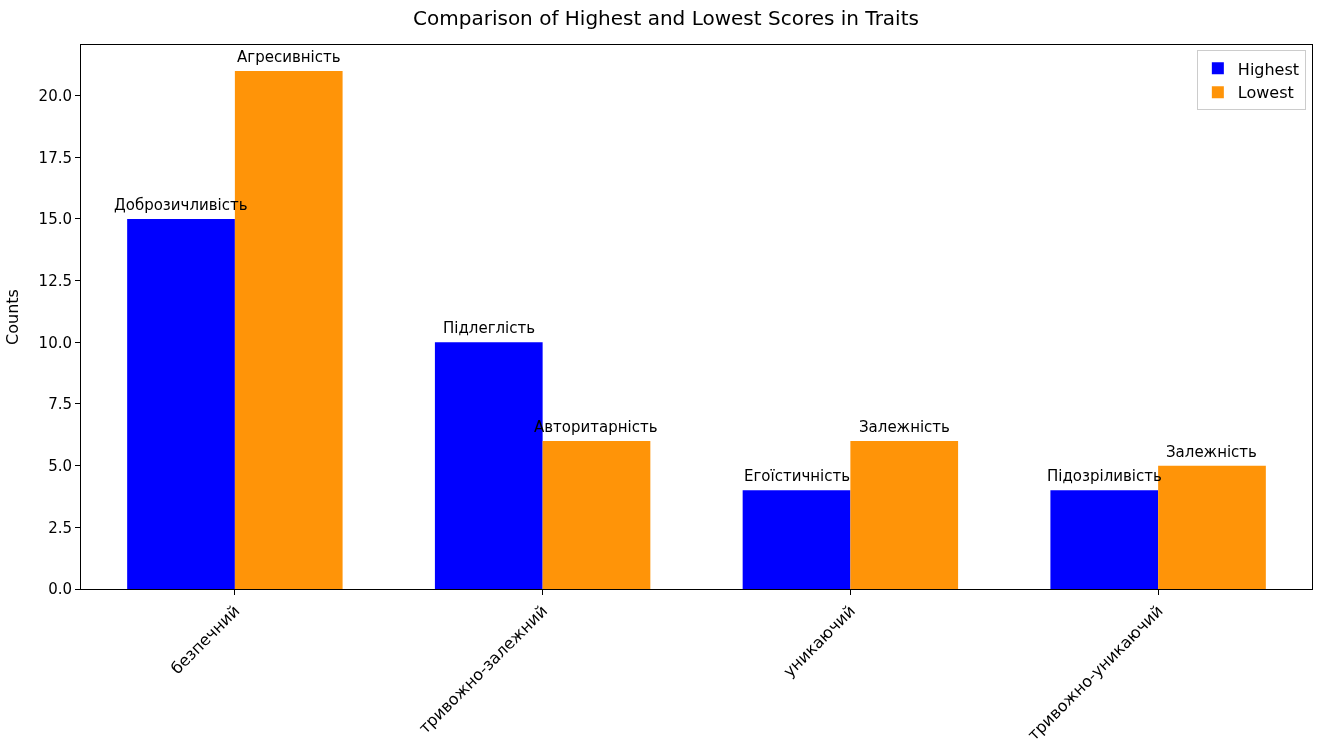  I want to click on data-label: Агресивність, so click(289, 57).